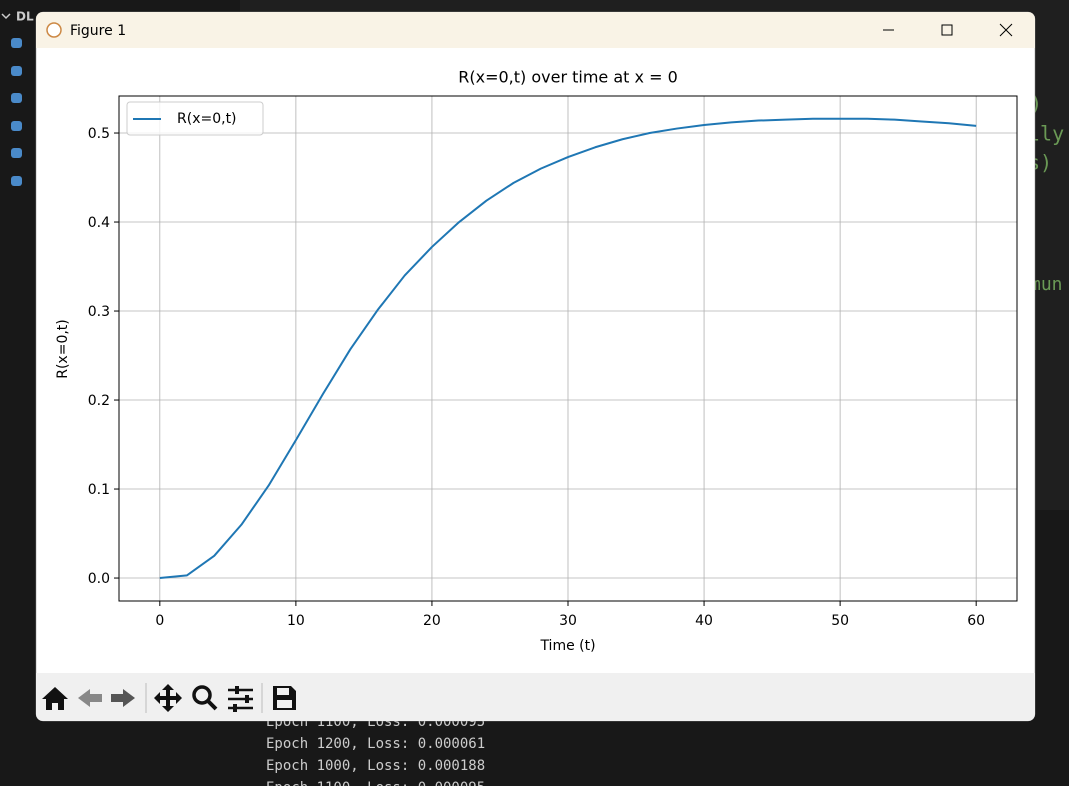  What do you see at coordinates (976, 621) in the screenshot?
I see `x-tick-label: 60` at bounding box center [976, 621].